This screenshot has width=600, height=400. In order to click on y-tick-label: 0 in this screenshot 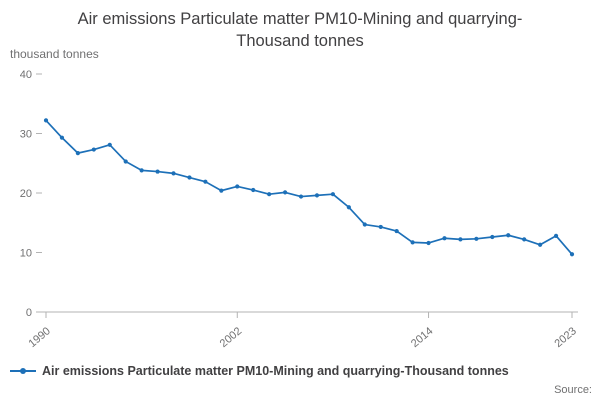, I will do `click(29, 313)`.